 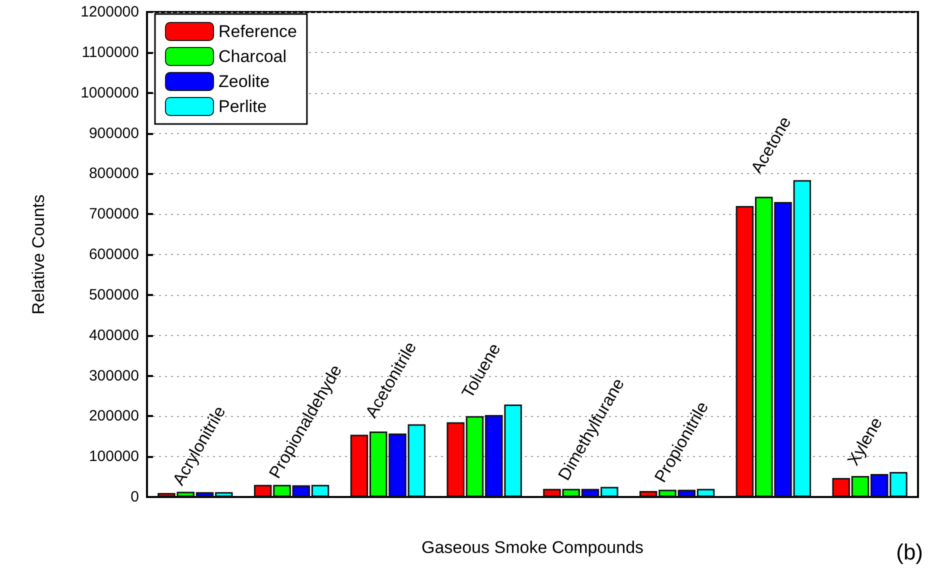 I want to click on y-tick-label: 400000, so click(x=113, y=335).